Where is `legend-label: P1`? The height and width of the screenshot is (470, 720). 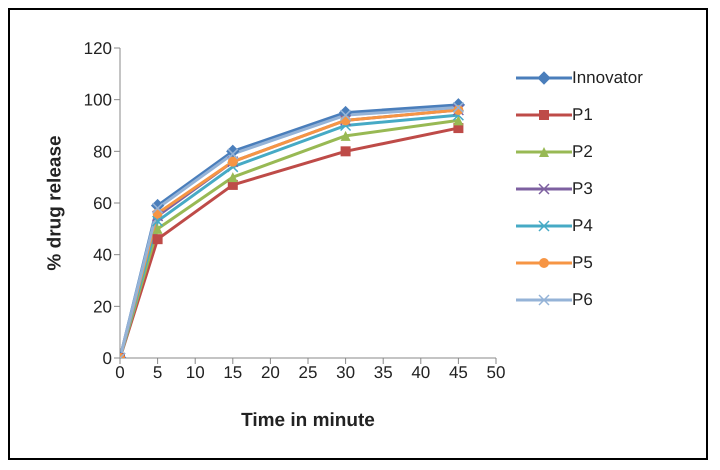
legend-label: P1 is located at coordinates (582, 115).